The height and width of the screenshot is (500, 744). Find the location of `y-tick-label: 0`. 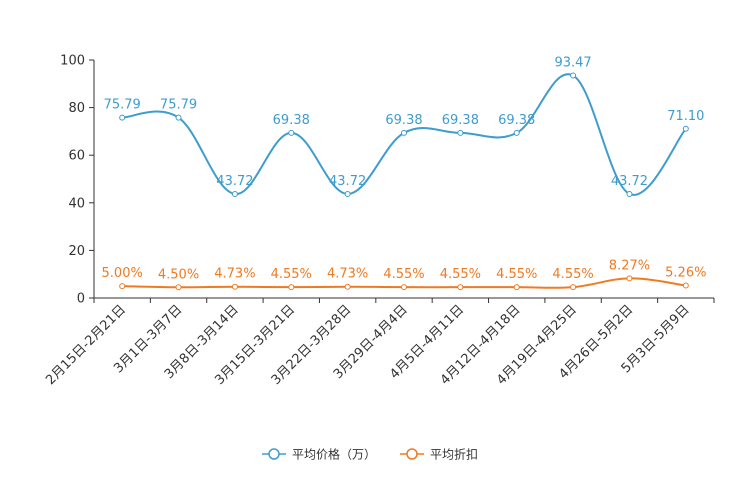

y-tick-label: 0 is located at coordinates (81, 299).